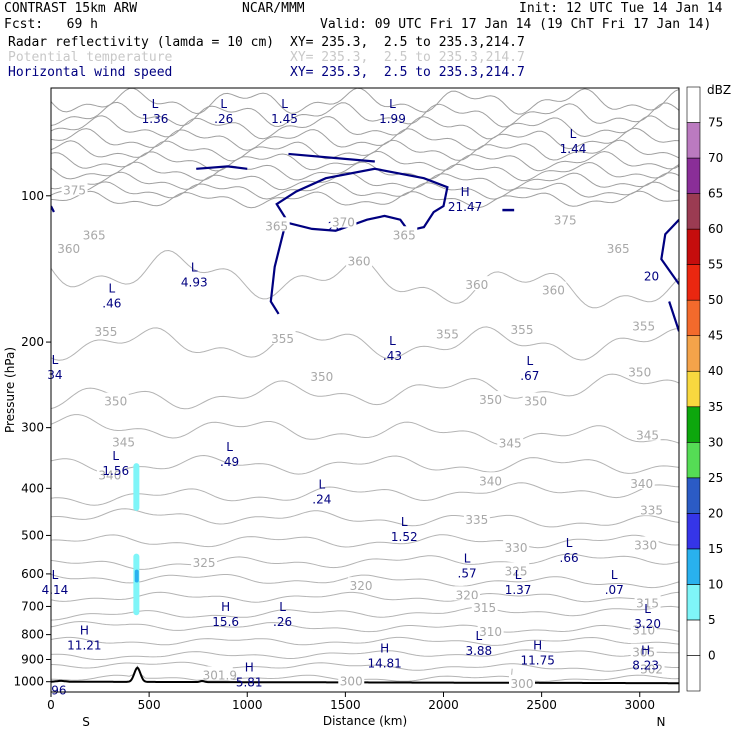  I want to click on theta-label: 300, so click(522, 684).